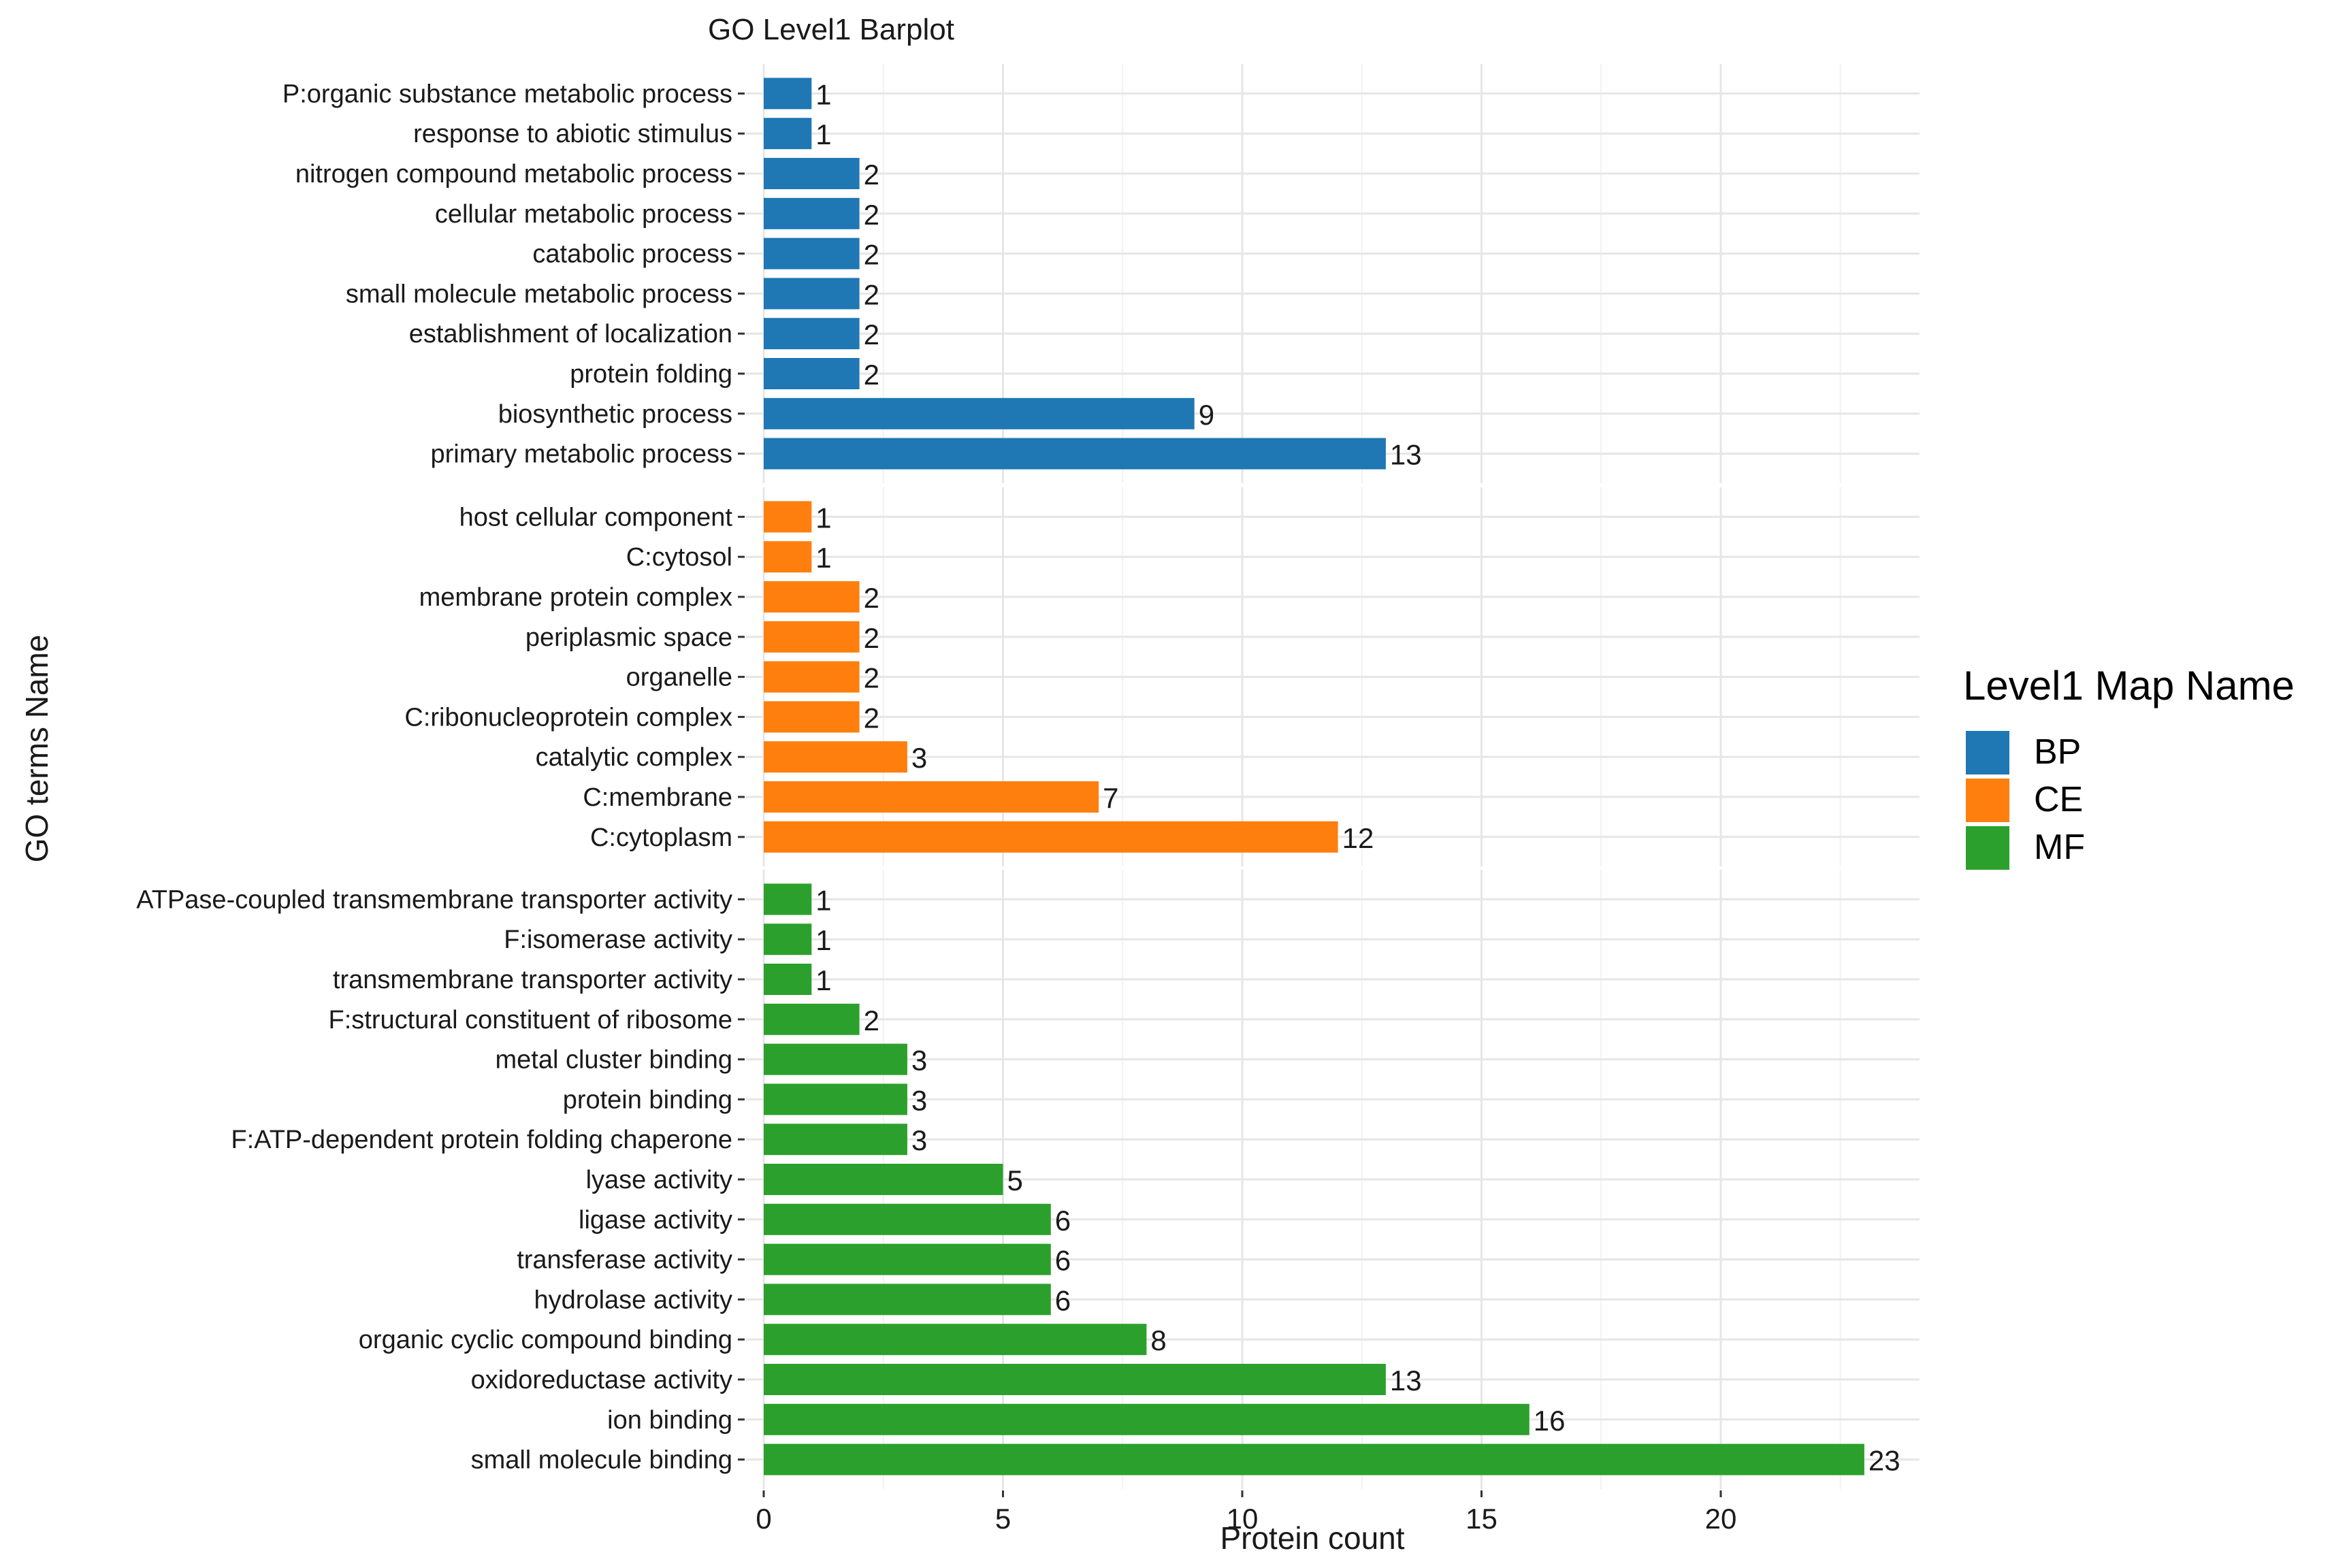 The width and height of the screenshot is (2347, 1568). I want to click on y-tick-label: response to abiotic stimulus, so click(572, 134).